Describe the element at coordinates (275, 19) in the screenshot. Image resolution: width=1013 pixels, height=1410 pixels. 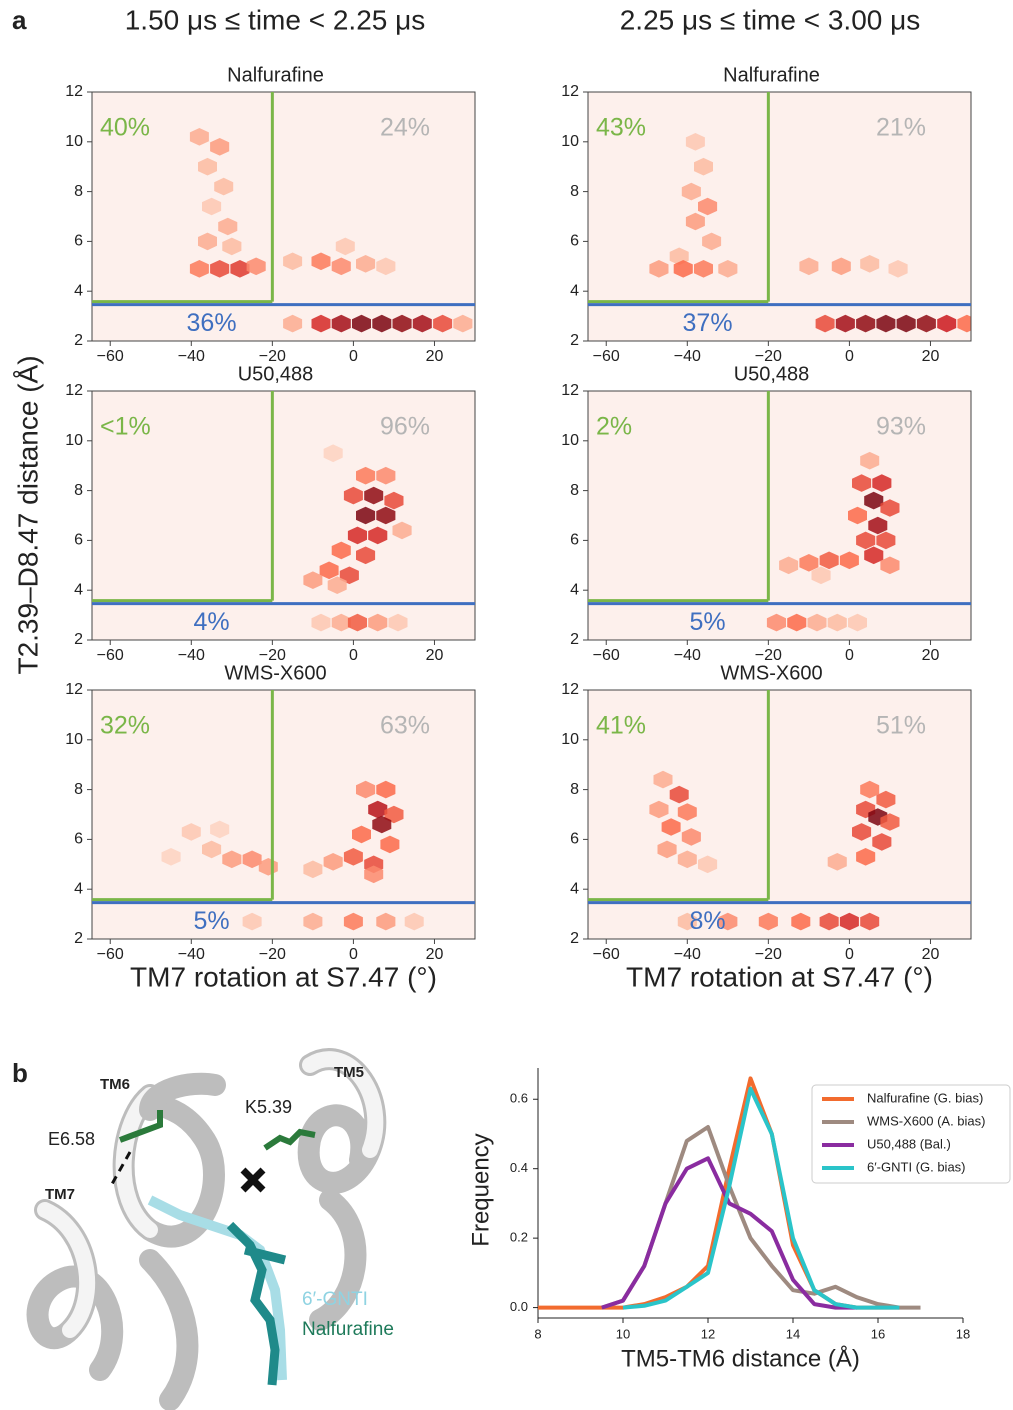
I see `column-title: 1.50 μs ≤ time < 2.25 μs` at that location.